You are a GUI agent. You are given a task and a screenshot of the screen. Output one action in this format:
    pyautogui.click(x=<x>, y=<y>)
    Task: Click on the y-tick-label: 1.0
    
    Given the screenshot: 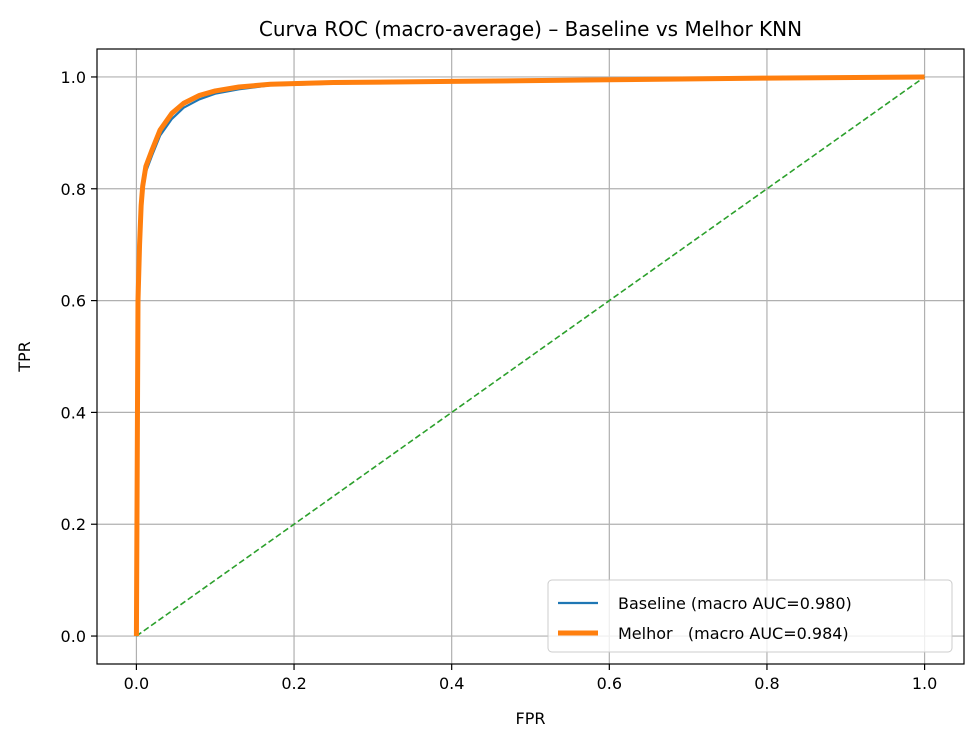 What is the action you would take?
    pyautogui.click(x=73, y=77)
    